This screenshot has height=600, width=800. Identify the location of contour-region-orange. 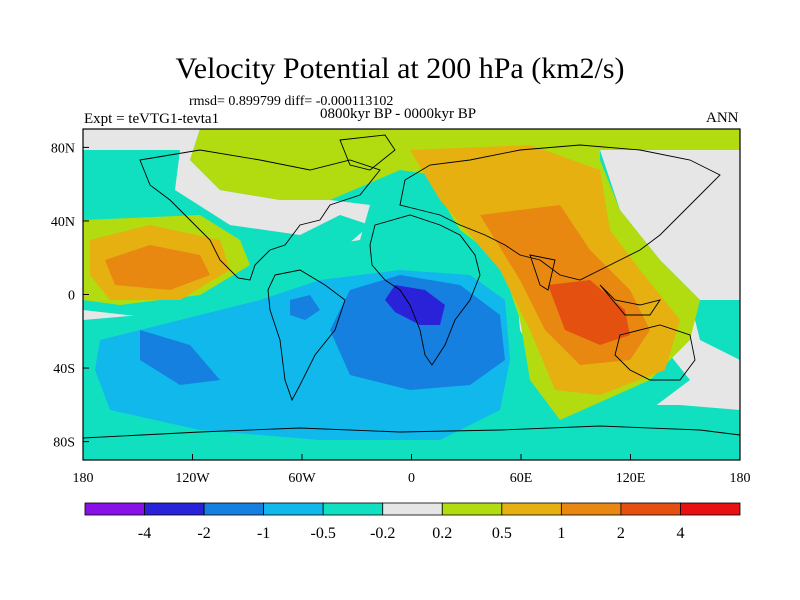
(157, 267).